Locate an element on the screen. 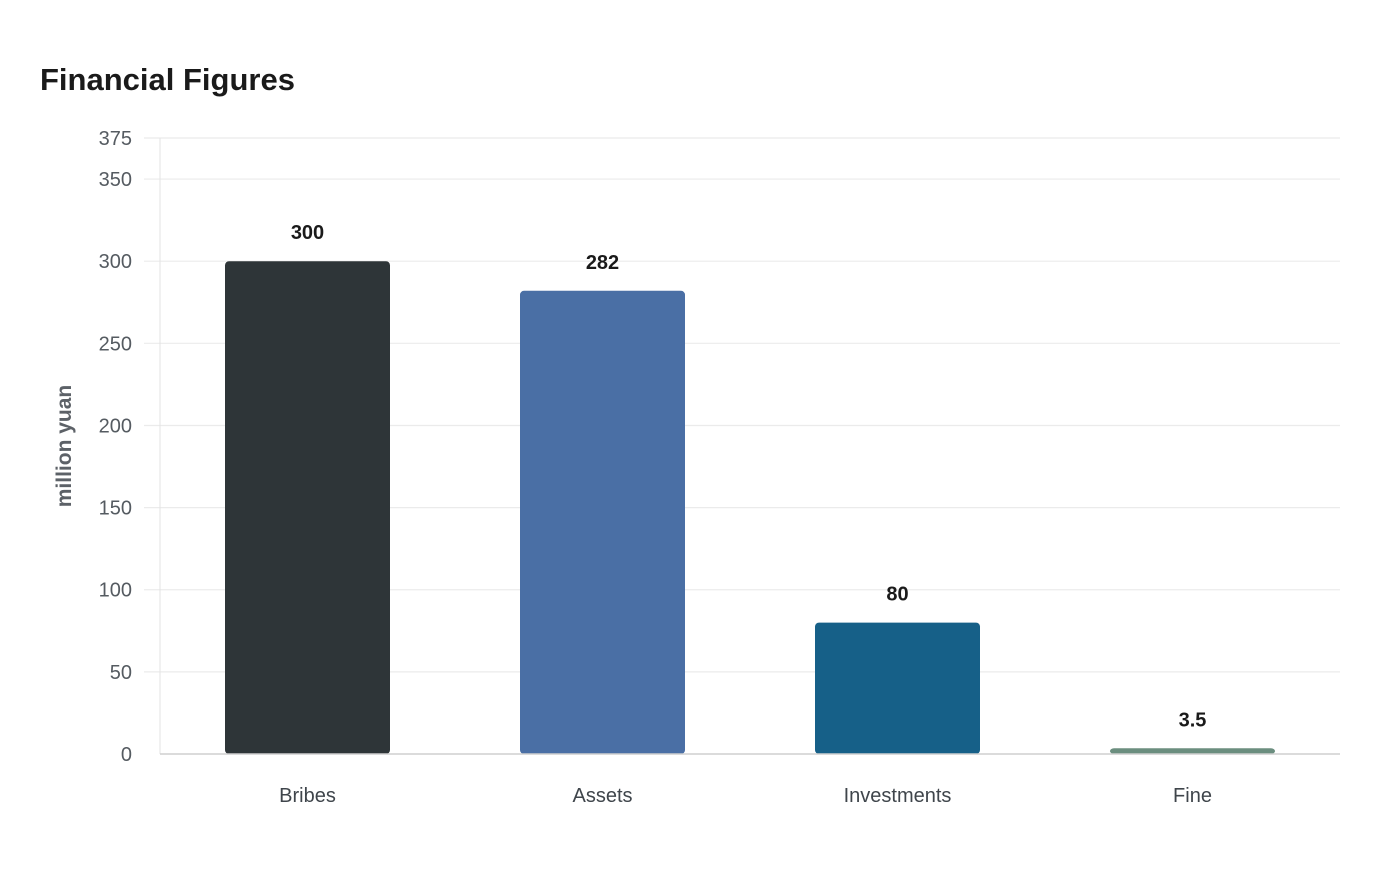 The image size is (1400, 880). y-tick-label: 300 is located at coordinates (115, 262).